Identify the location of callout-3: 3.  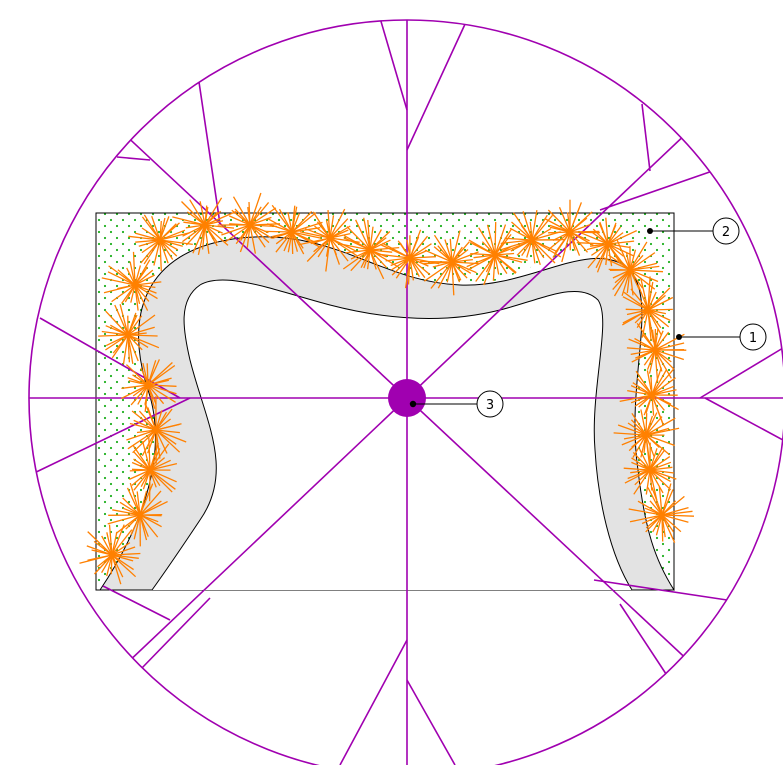
(456, 404).